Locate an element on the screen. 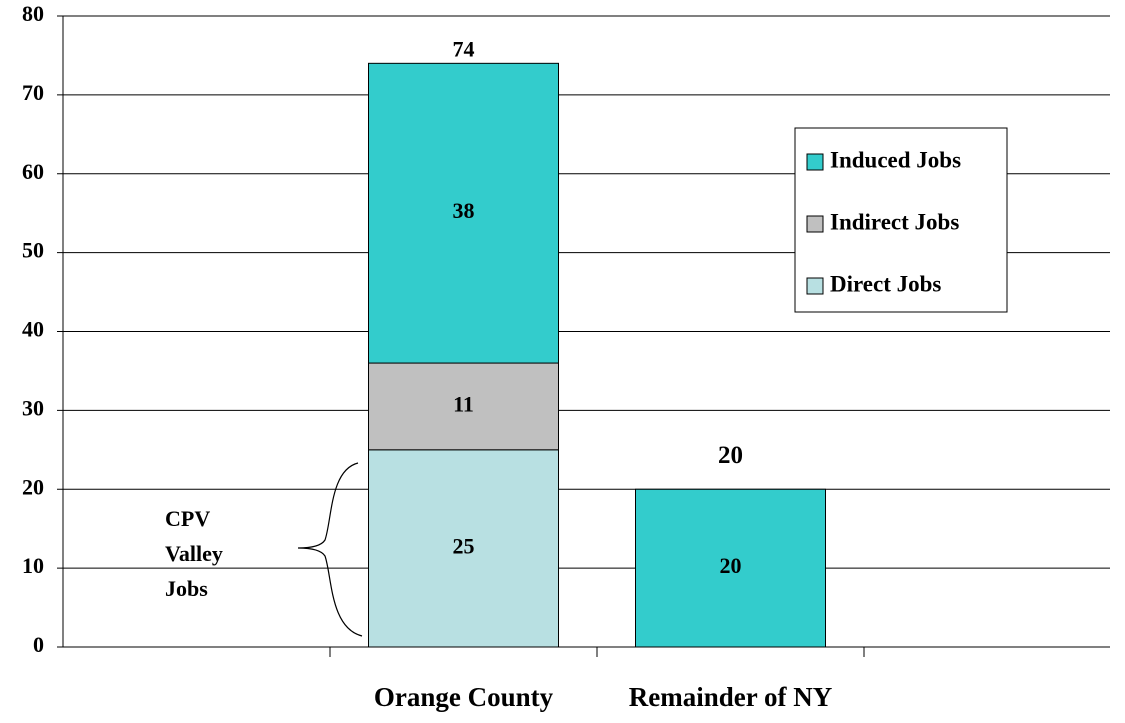 This screenshot has height=723, width=1125. segment-label: 20 is located at coordinates (731, 565).